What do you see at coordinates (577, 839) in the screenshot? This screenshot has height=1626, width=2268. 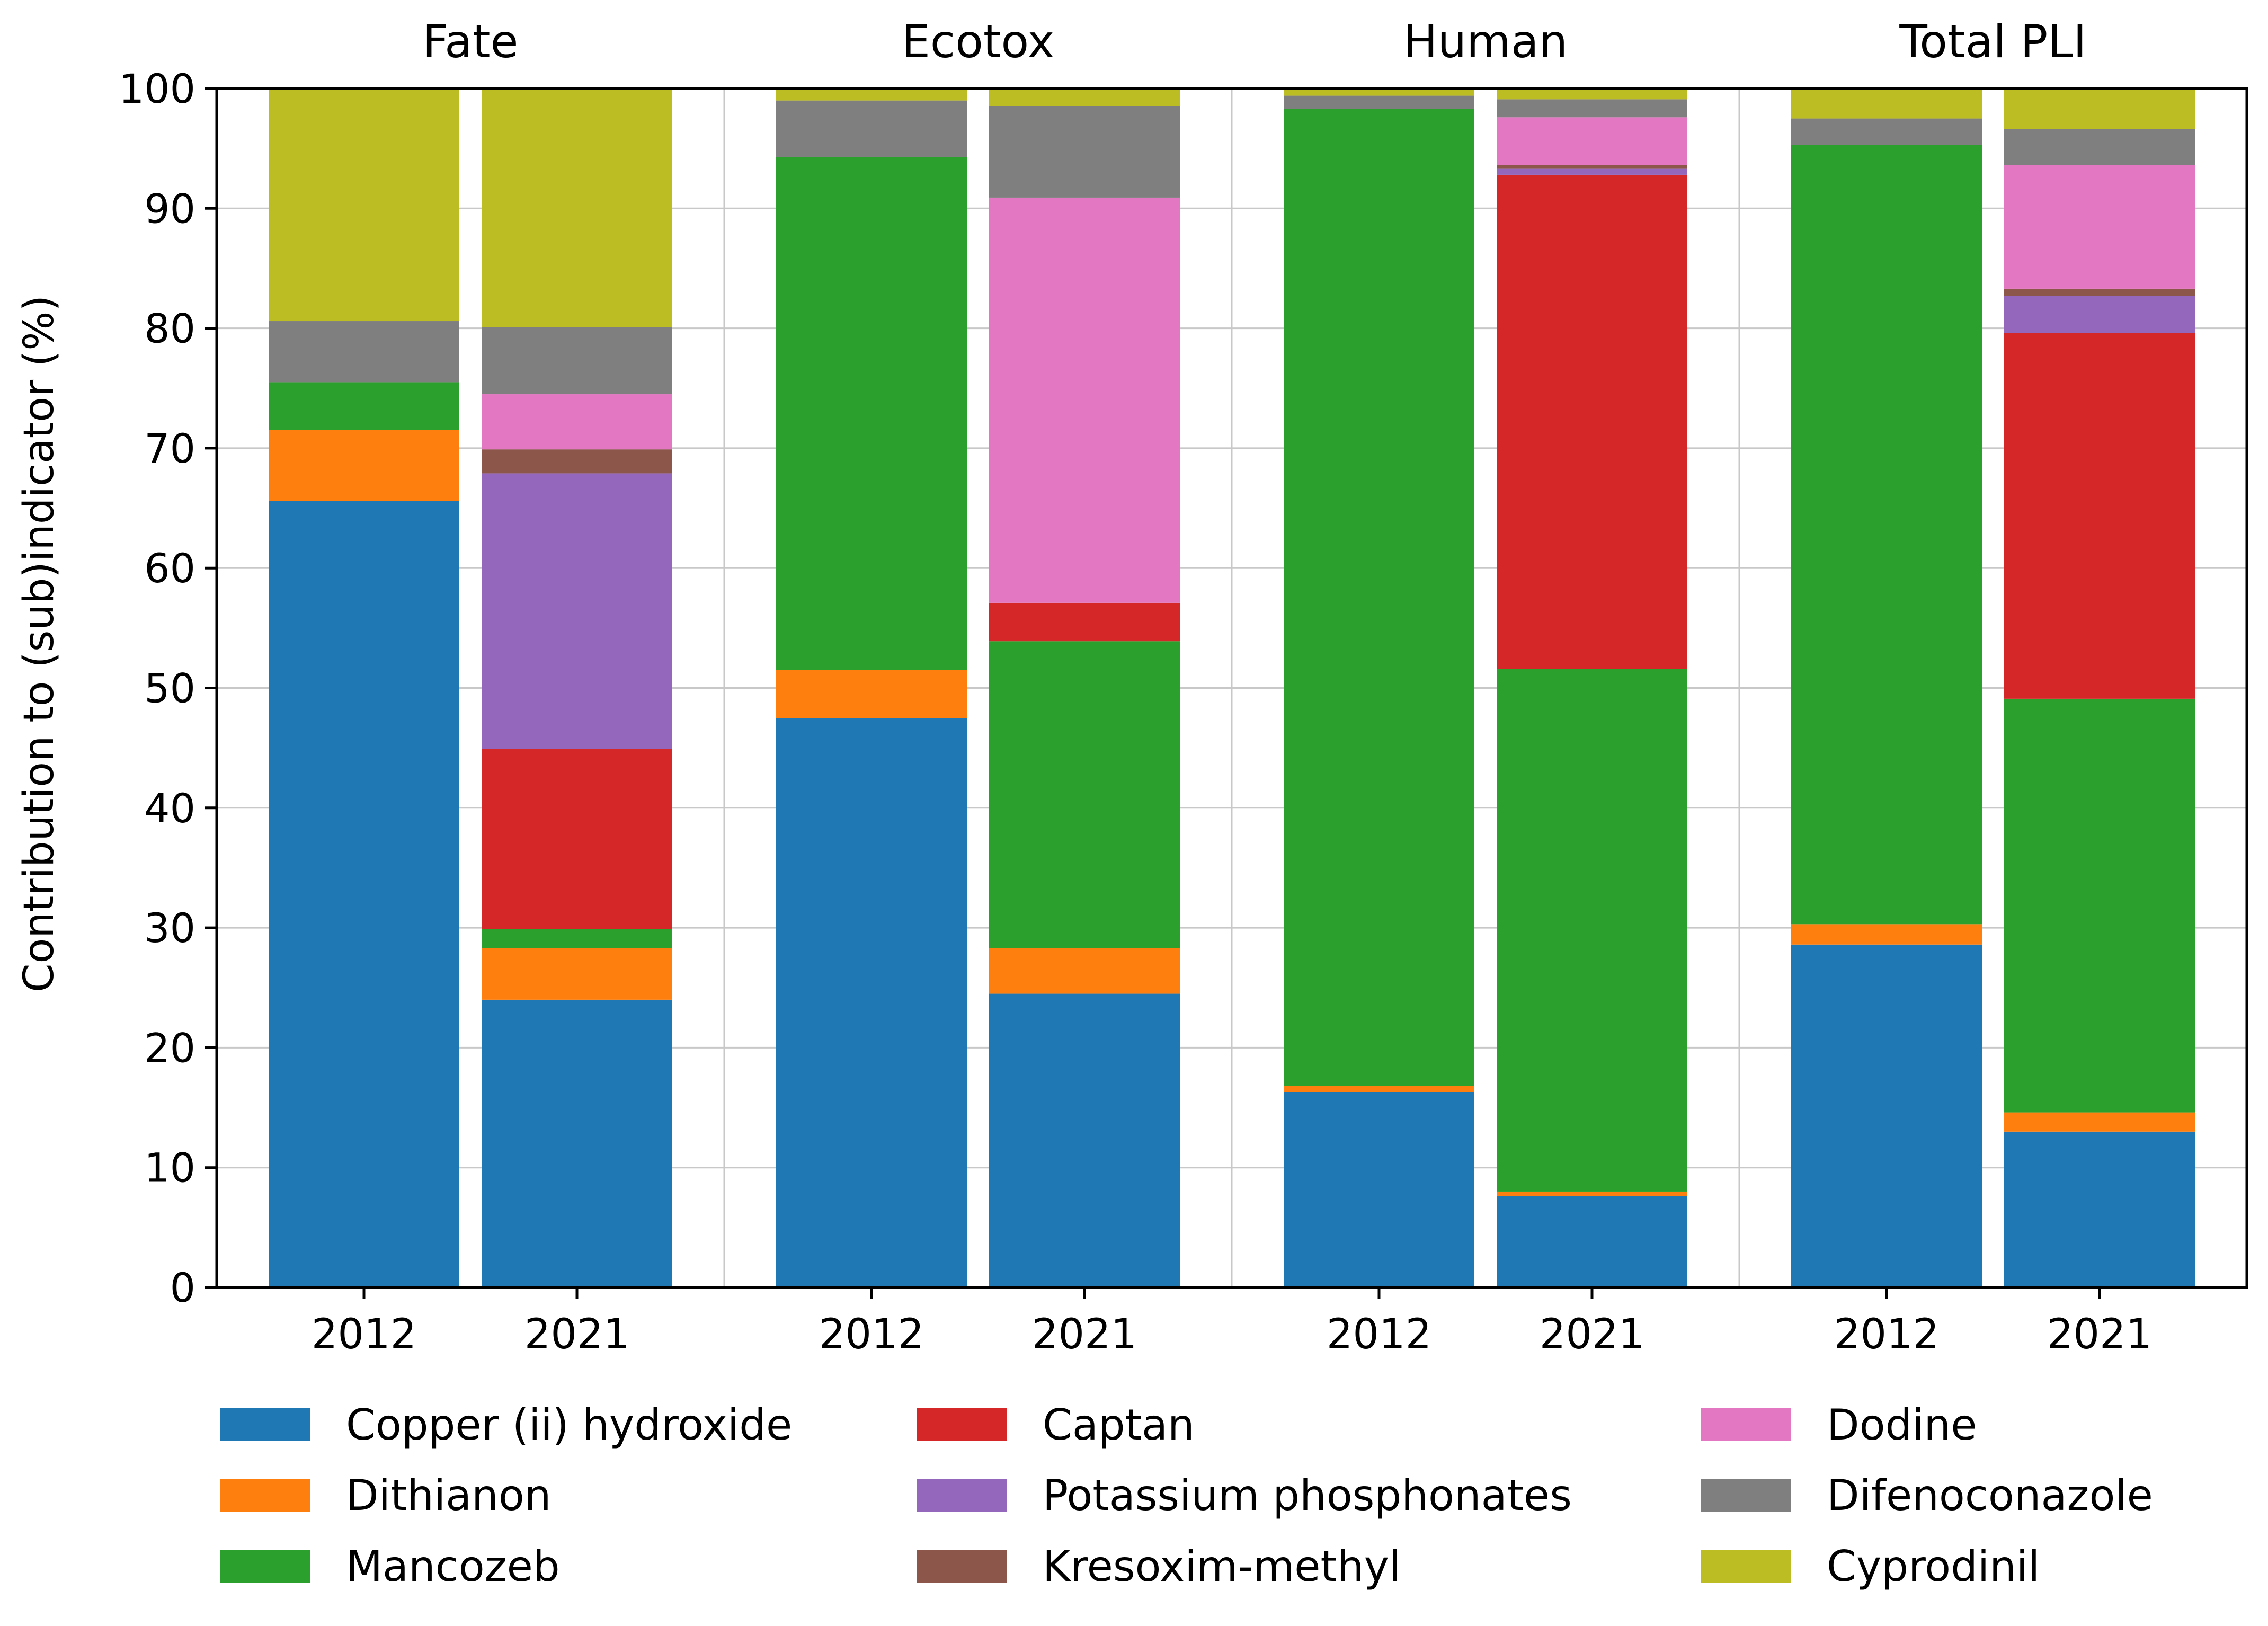 I see `bar-fate-2021-captan` at bounding box center [577, 839].